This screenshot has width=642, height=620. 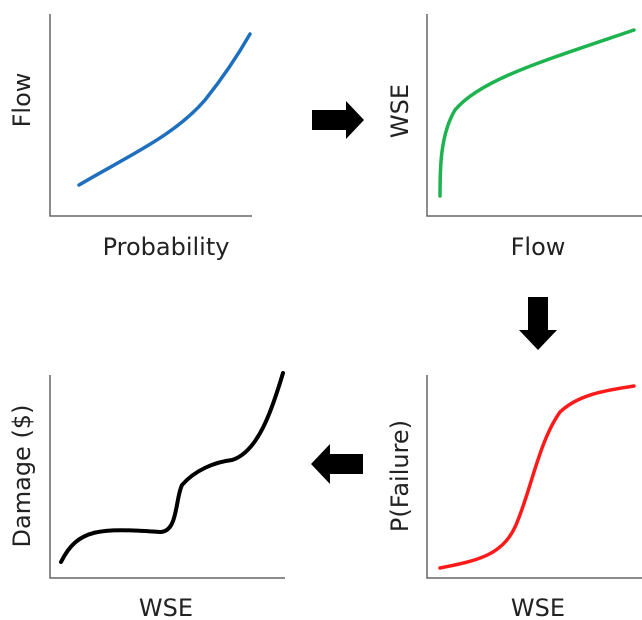 What do you see at coordinates (172, 467) in the screenshot?
I see `damage-wse-curve` at bounding box center [172, 467].